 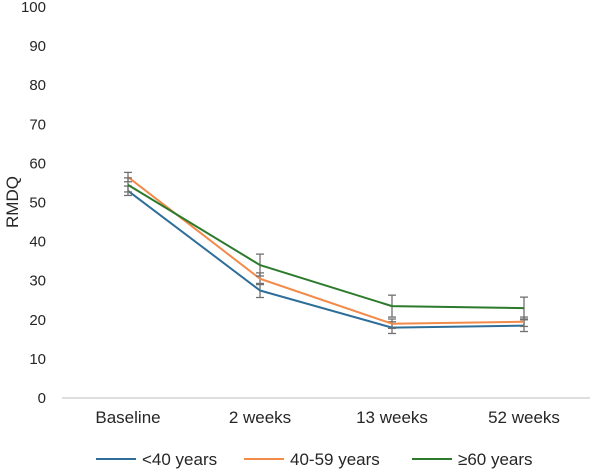 What do you see at coordinates (179, 459) in the screenshot?
I see `legend-label: <40 years` at bounding box center [179, 459].